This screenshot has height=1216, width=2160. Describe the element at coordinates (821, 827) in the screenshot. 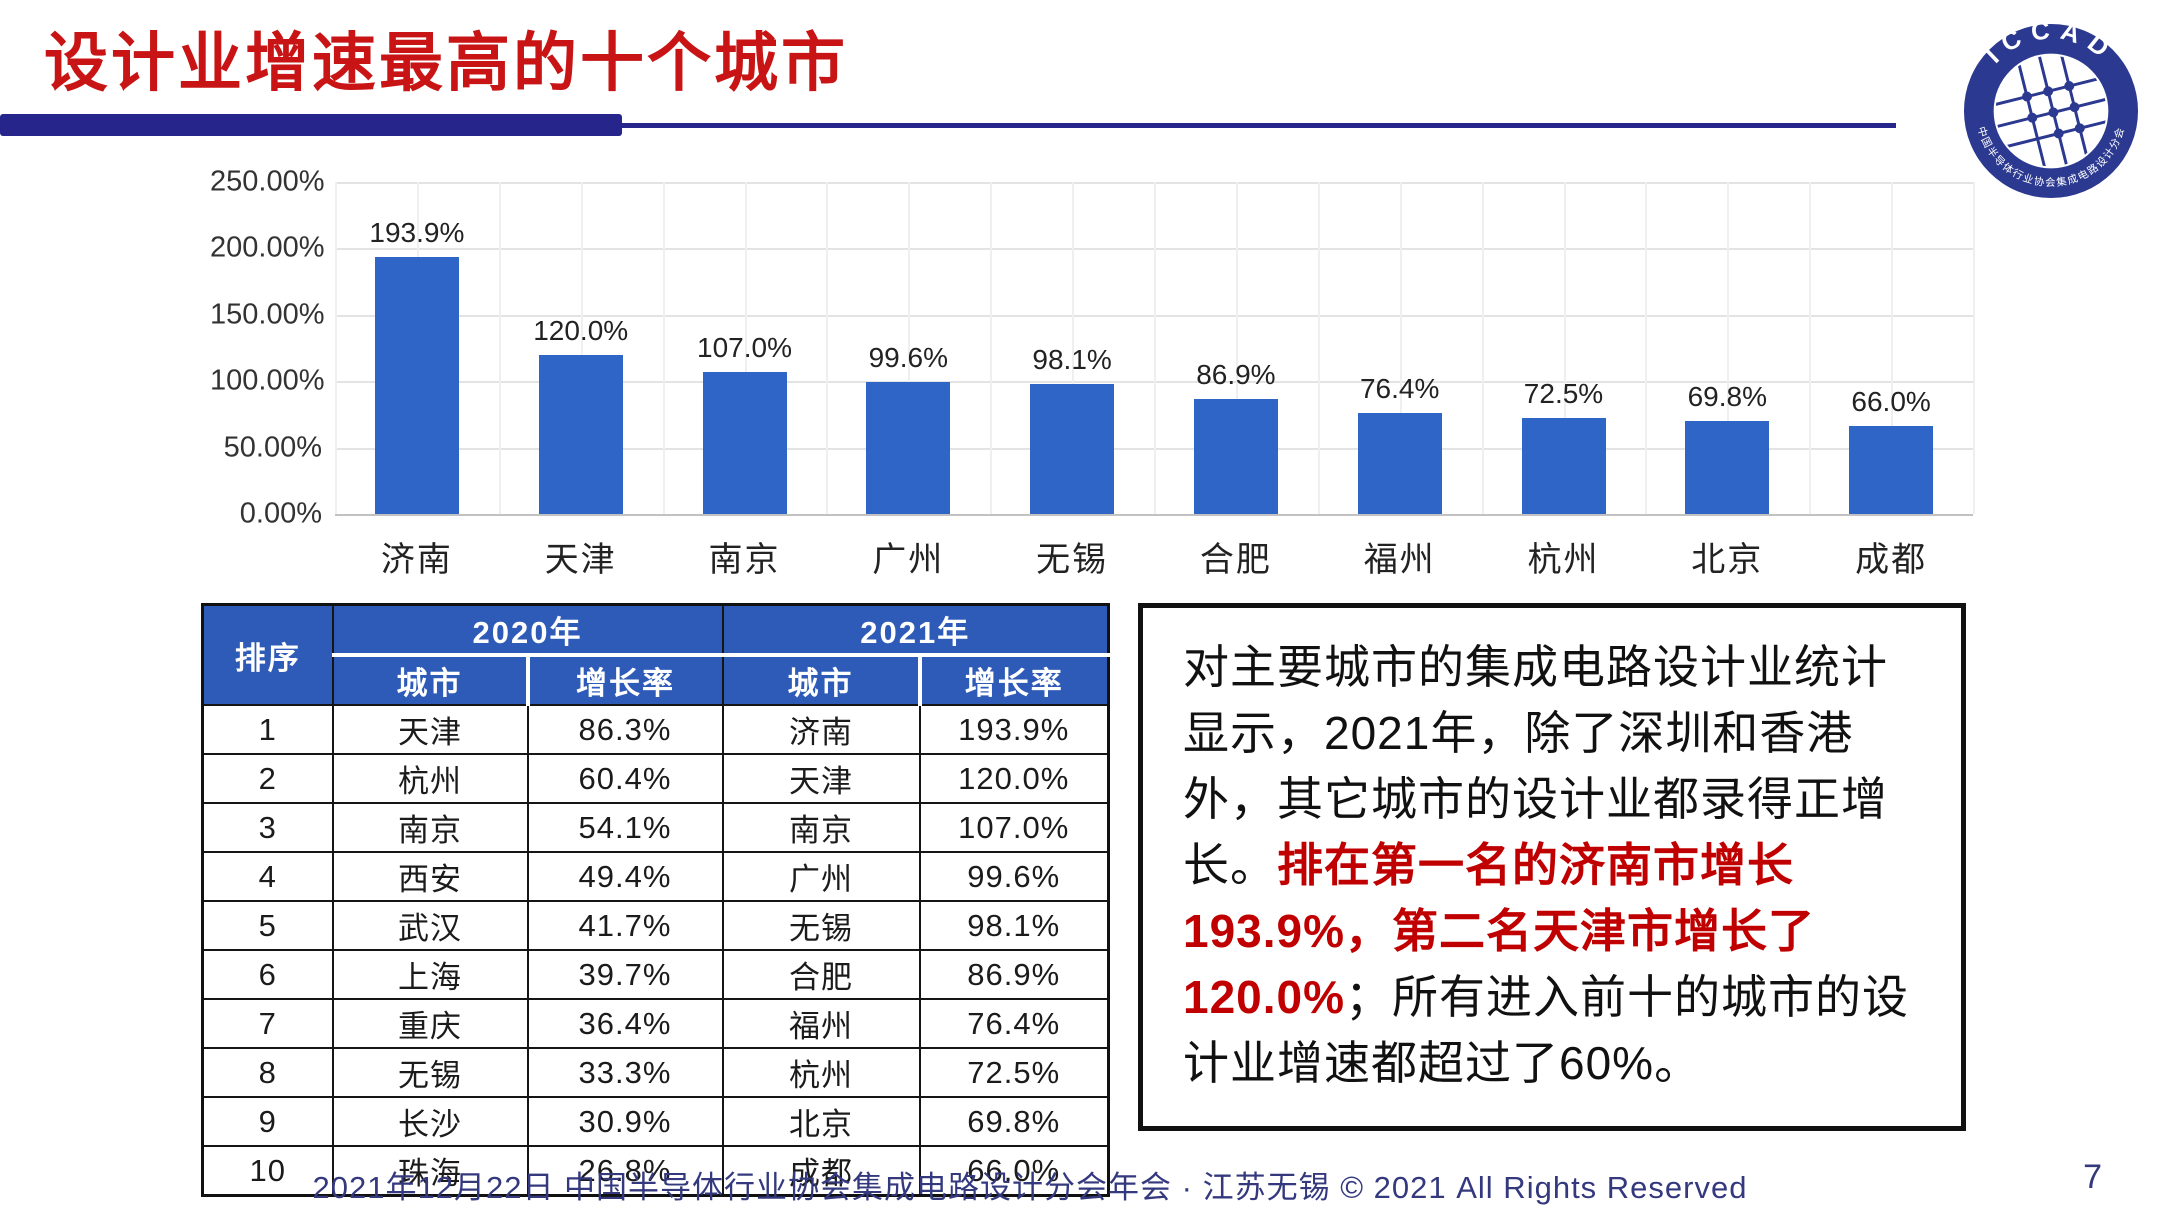

I see `table-cell: 南京` at that location.